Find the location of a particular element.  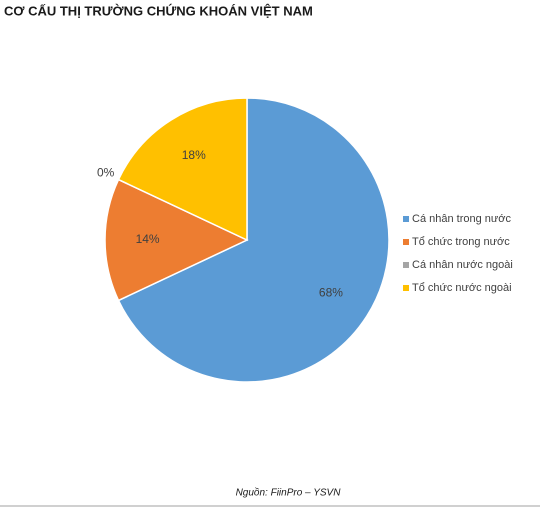

chart-title: CƠ CẤU THỊ TRƯỜNG CHỨNG KHOÁN VIỆT NAM is located at coordinates (158, 10).